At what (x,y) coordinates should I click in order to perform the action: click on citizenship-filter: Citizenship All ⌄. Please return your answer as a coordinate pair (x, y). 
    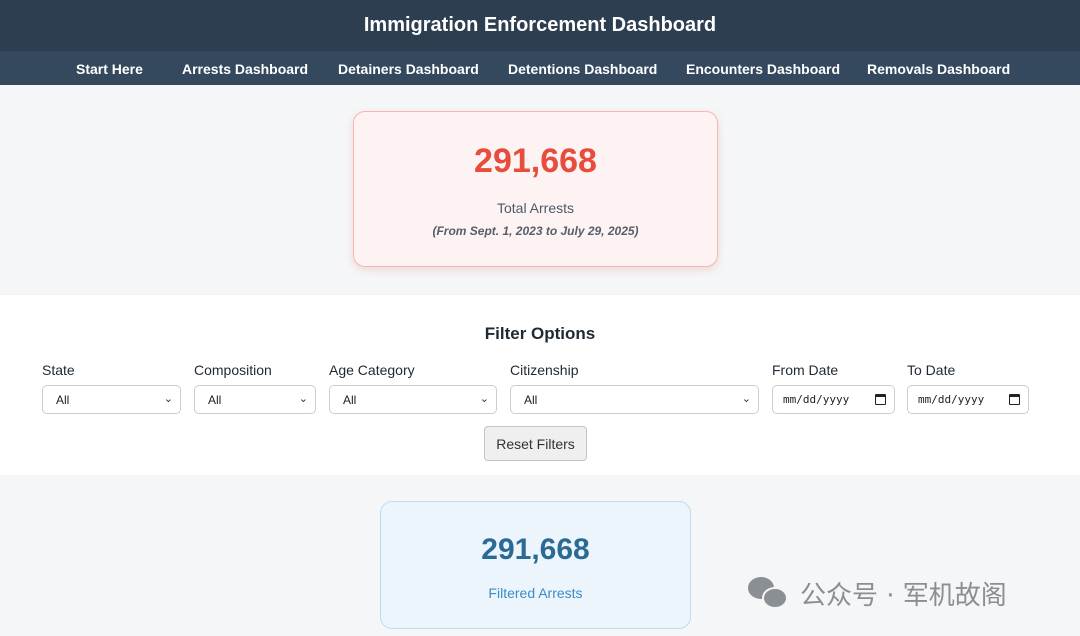
    Looking at the image, I should click on (634, 388).